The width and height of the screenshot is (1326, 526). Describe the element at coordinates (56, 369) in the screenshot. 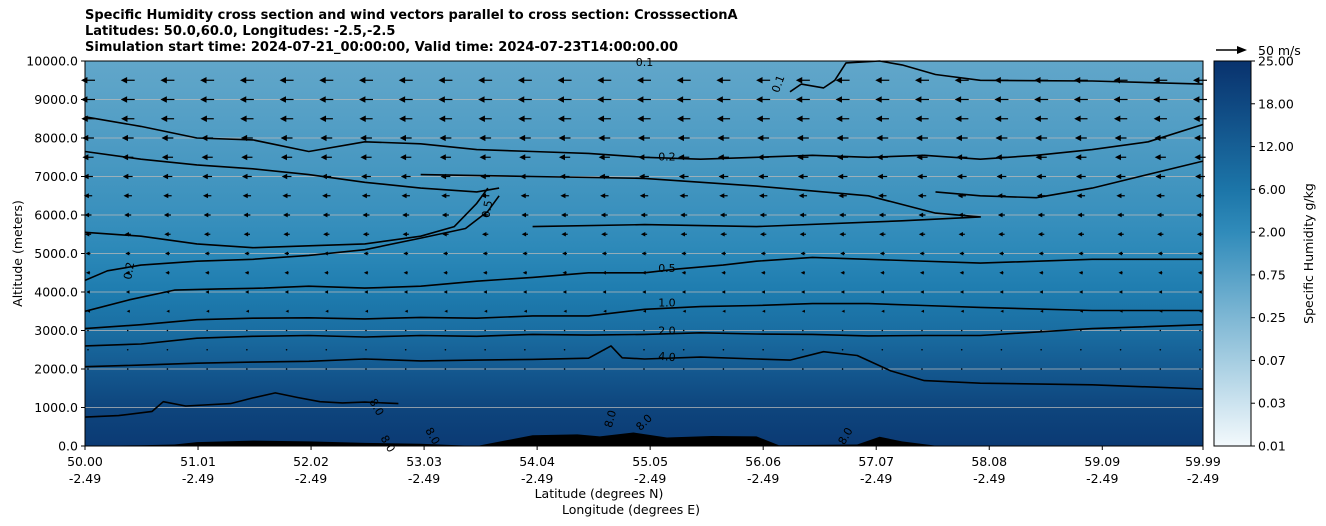

I see `y-tick-label: 2000.0` at that location.